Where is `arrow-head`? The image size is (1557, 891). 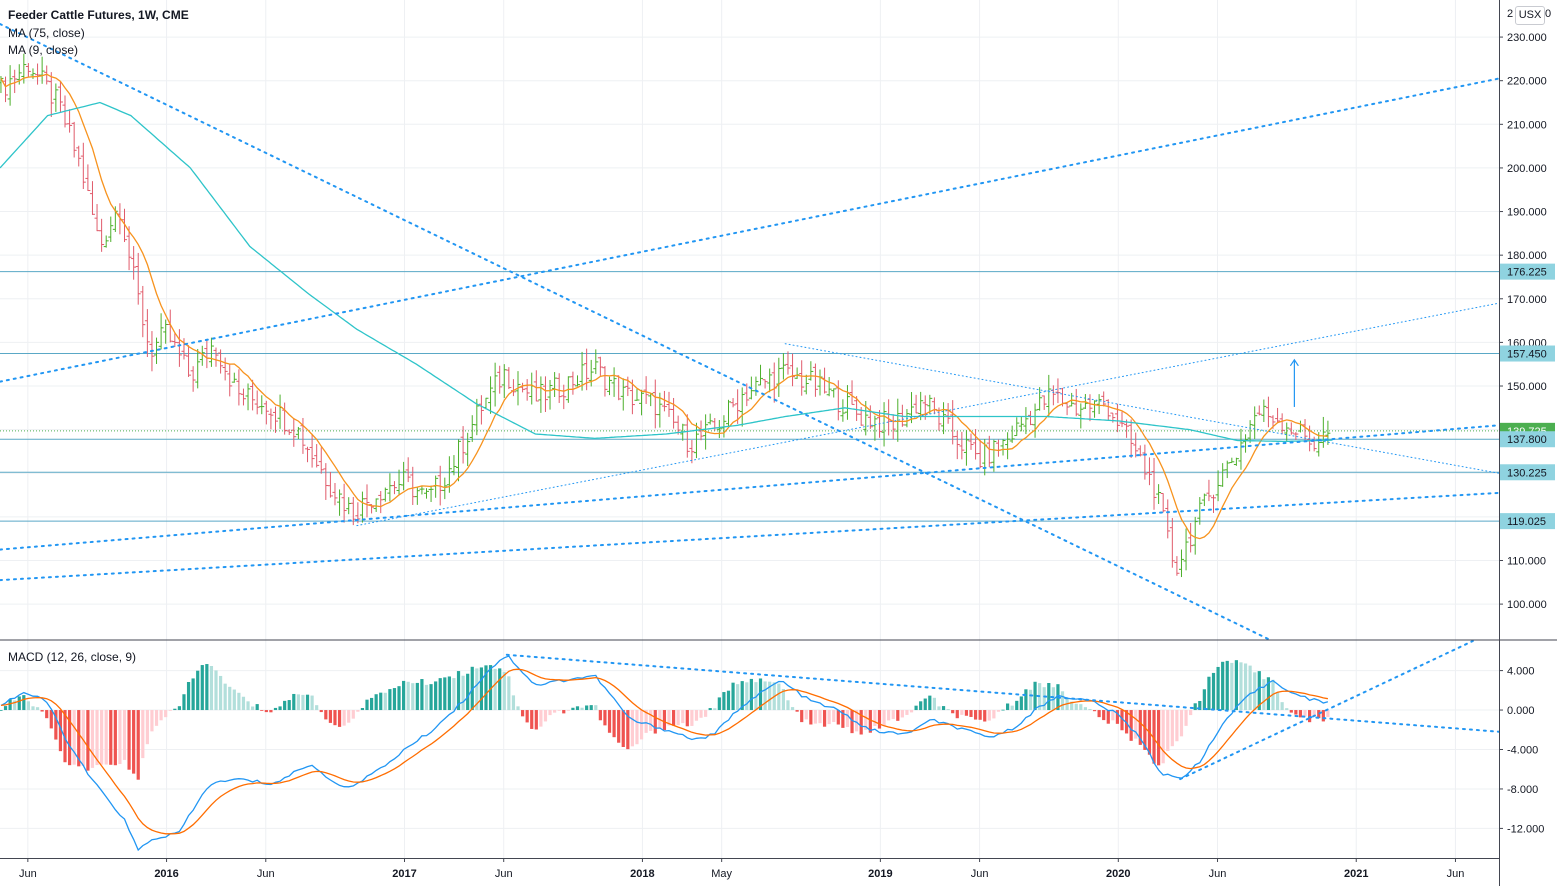
arrow-head is located at coordinates (1294, 362).